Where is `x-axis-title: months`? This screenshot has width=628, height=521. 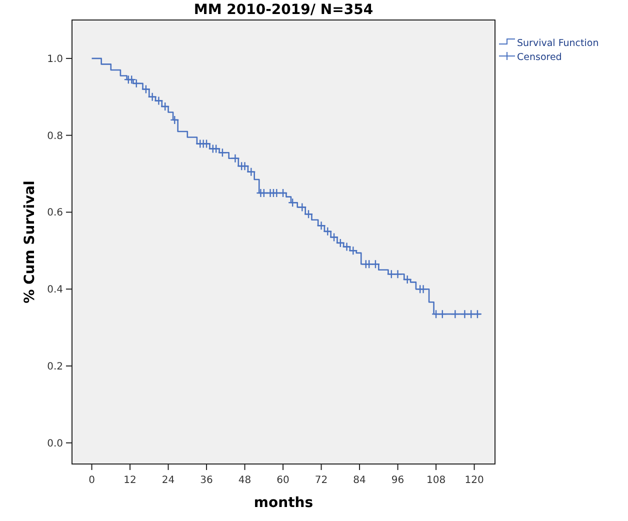
x-axis-title: months is located at coordinates (284, 503).